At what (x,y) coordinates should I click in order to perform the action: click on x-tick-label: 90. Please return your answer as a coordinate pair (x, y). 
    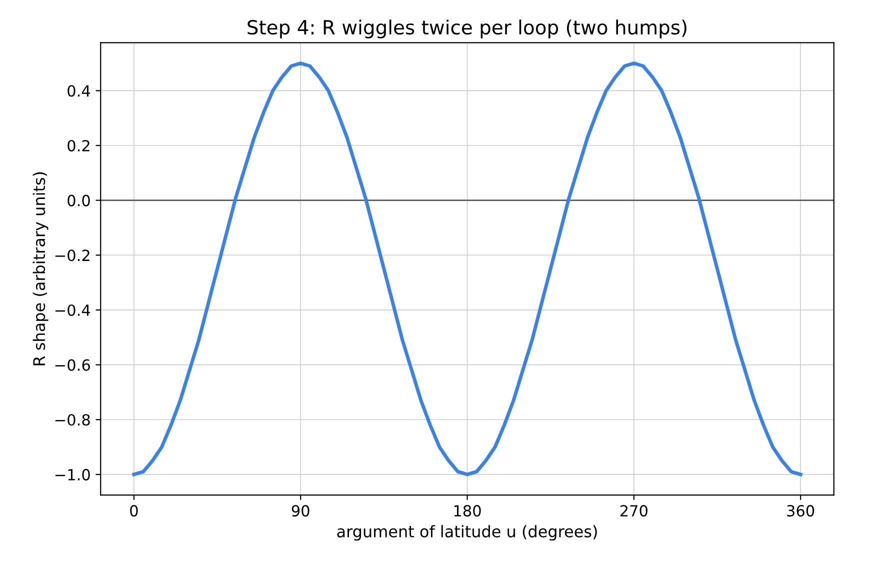
    Looking at the image, I should click on (301, 511).